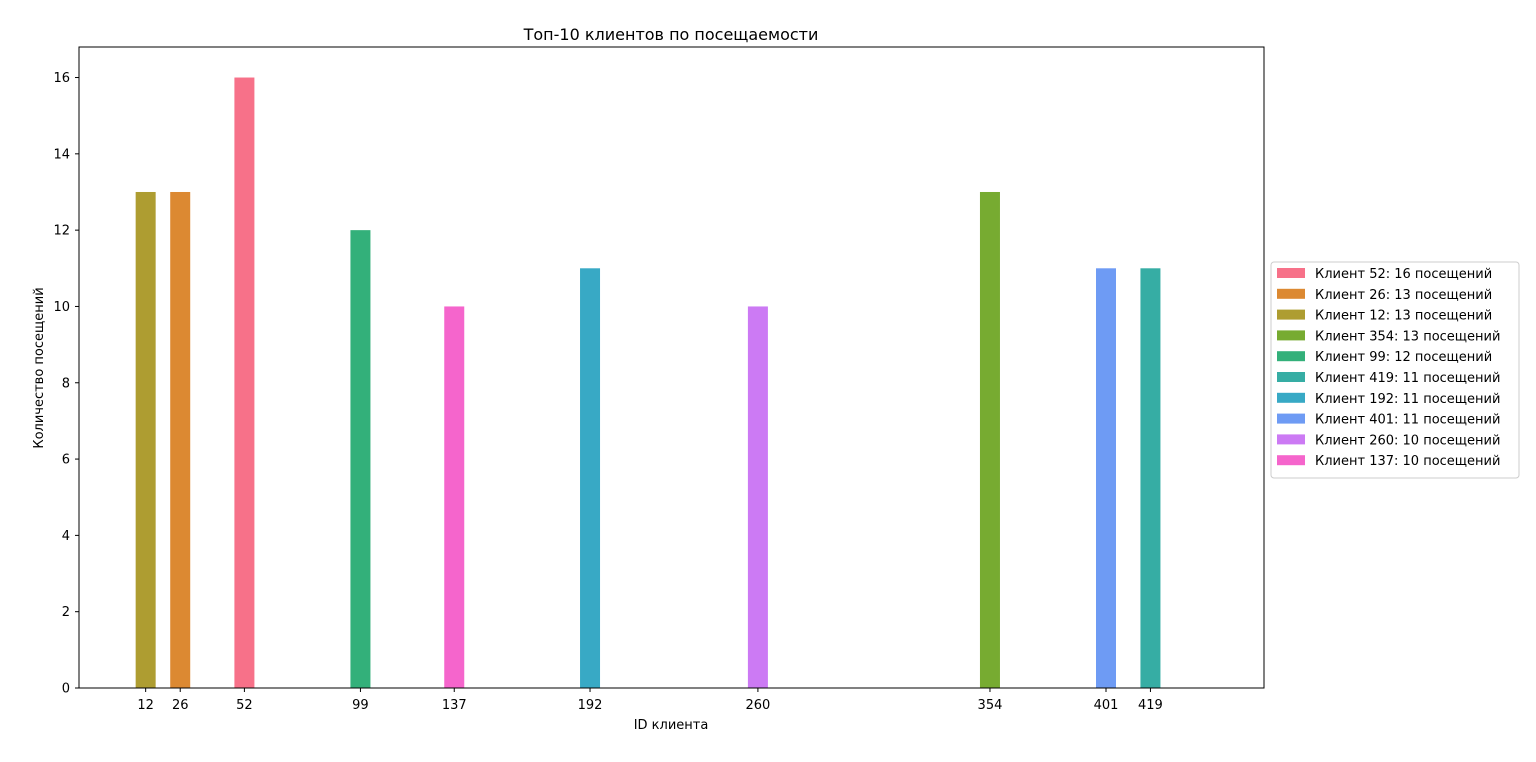 Image resolution: width=1536 pixels, height=762 pixels. I want to click on y-tick-label: 12, so click(61, 231).